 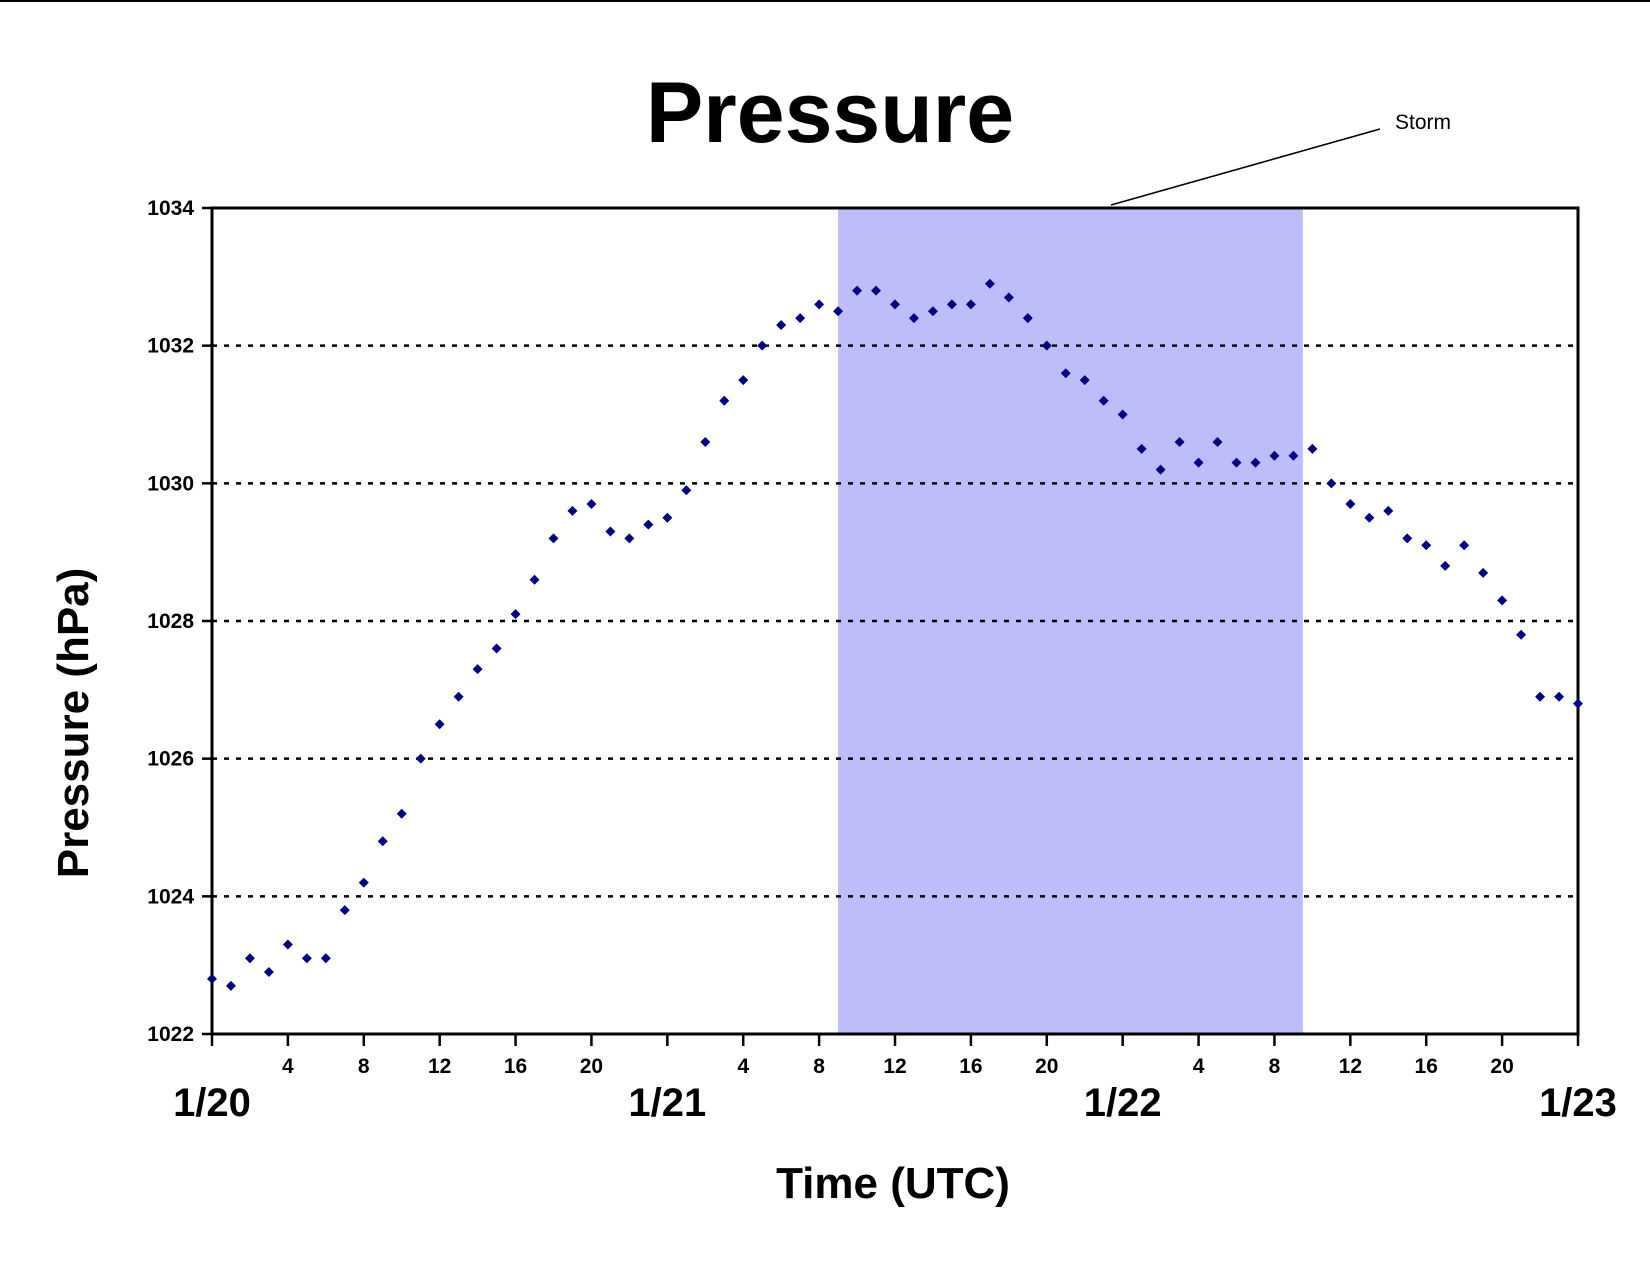 What do you see at coordinates (893, 1183) in the screenshot?
I see `x-axis-label: Time (UTC)` at bounding box center [893, 1183].